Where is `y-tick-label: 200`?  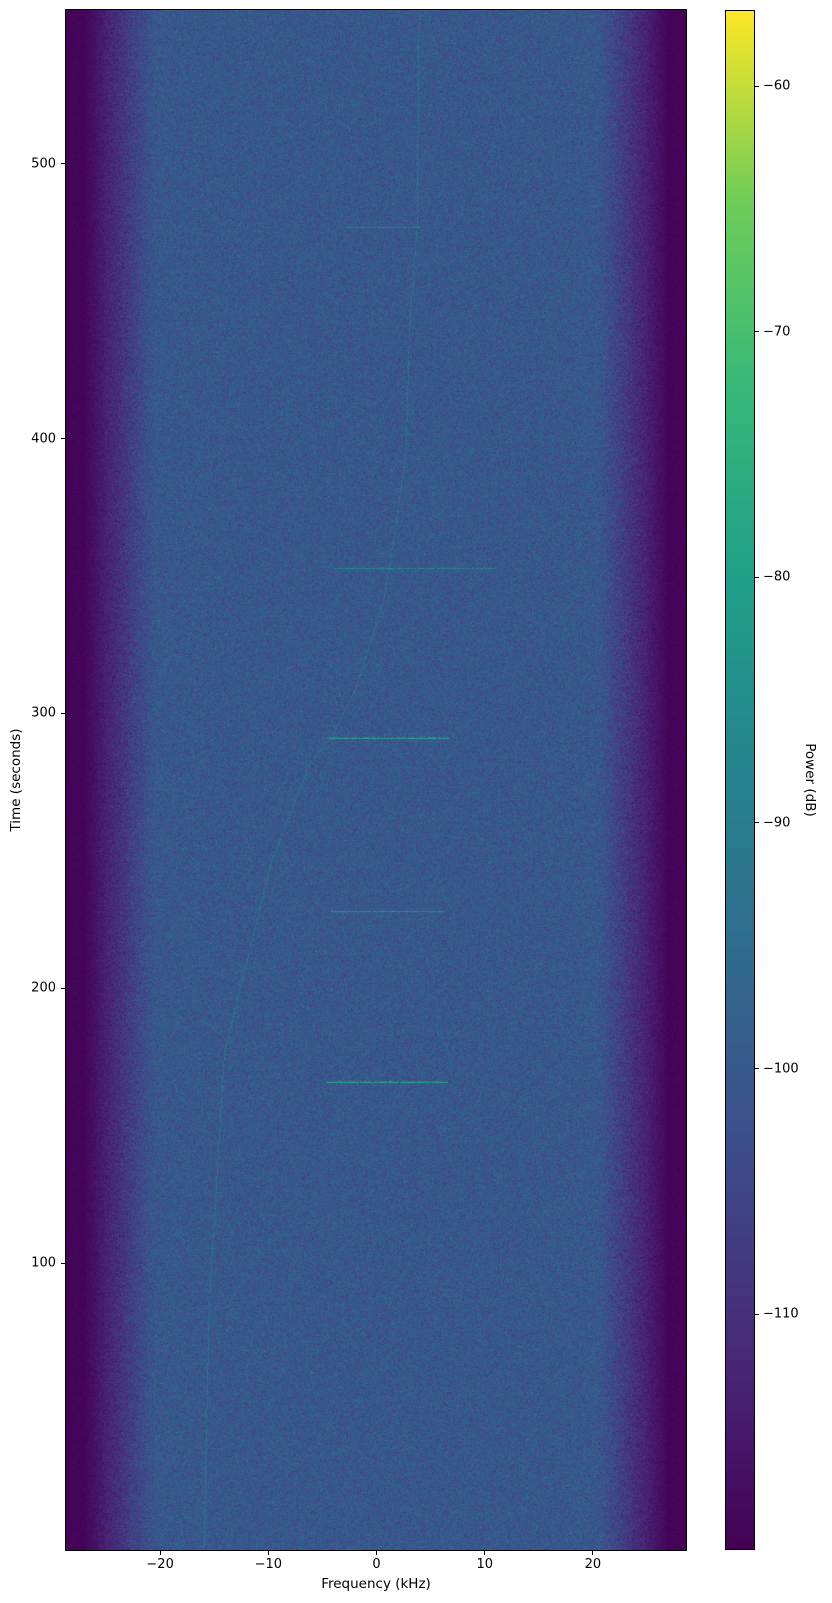 y-tick-label: 200 is located at coordinates (43, 988).